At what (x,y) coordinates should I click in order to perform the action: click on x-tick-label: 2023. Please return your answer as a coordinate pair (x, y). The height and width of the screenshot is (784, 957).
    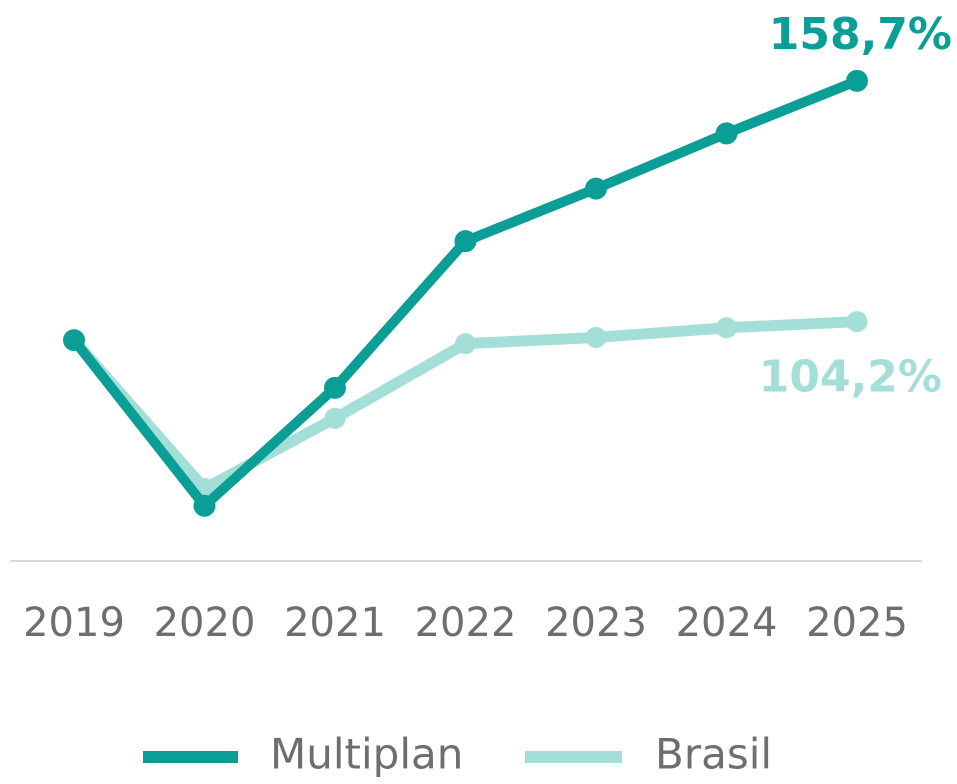
    Looking at the image, I should click on (596, 623).